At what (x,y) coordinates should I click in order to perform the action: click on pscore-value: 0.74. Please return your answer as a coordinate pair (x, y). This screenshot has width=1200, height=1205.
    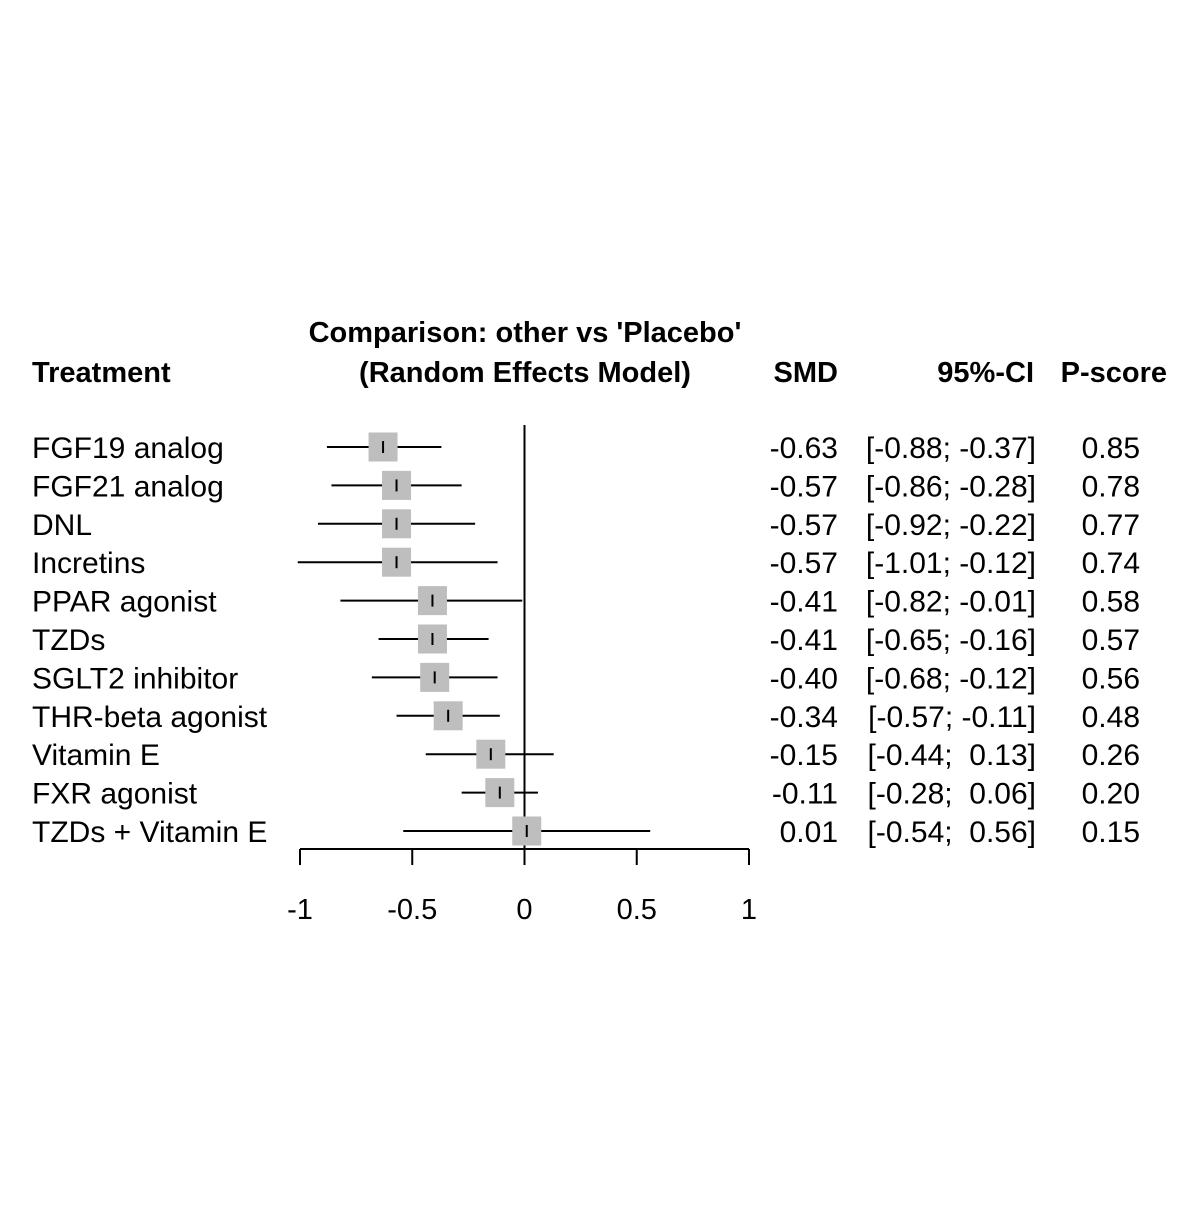
    Looking at the image, I should click on (1111, 563).